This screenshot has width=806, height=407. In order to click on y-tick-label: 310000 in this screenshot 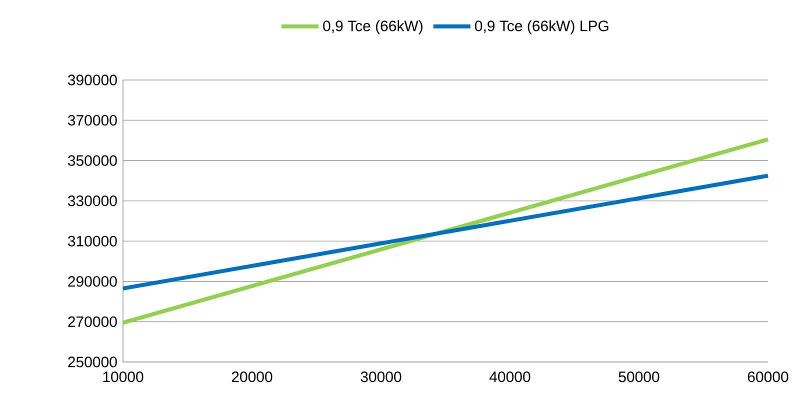, I will do `click(92, 241)`.